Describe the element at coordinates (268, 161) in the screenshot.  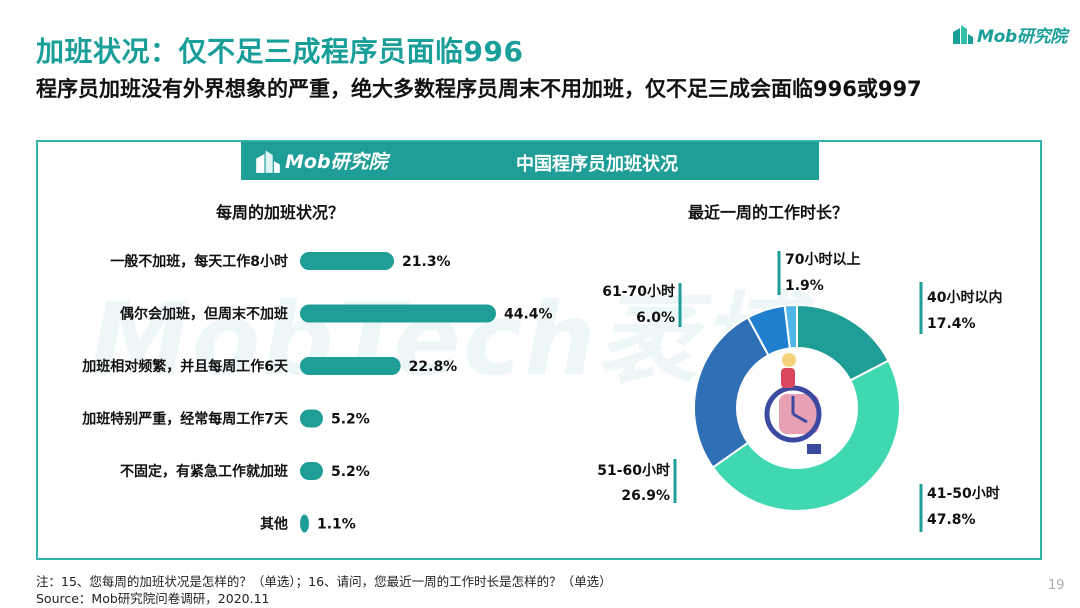
I see `banner-logo-icon` at that location.